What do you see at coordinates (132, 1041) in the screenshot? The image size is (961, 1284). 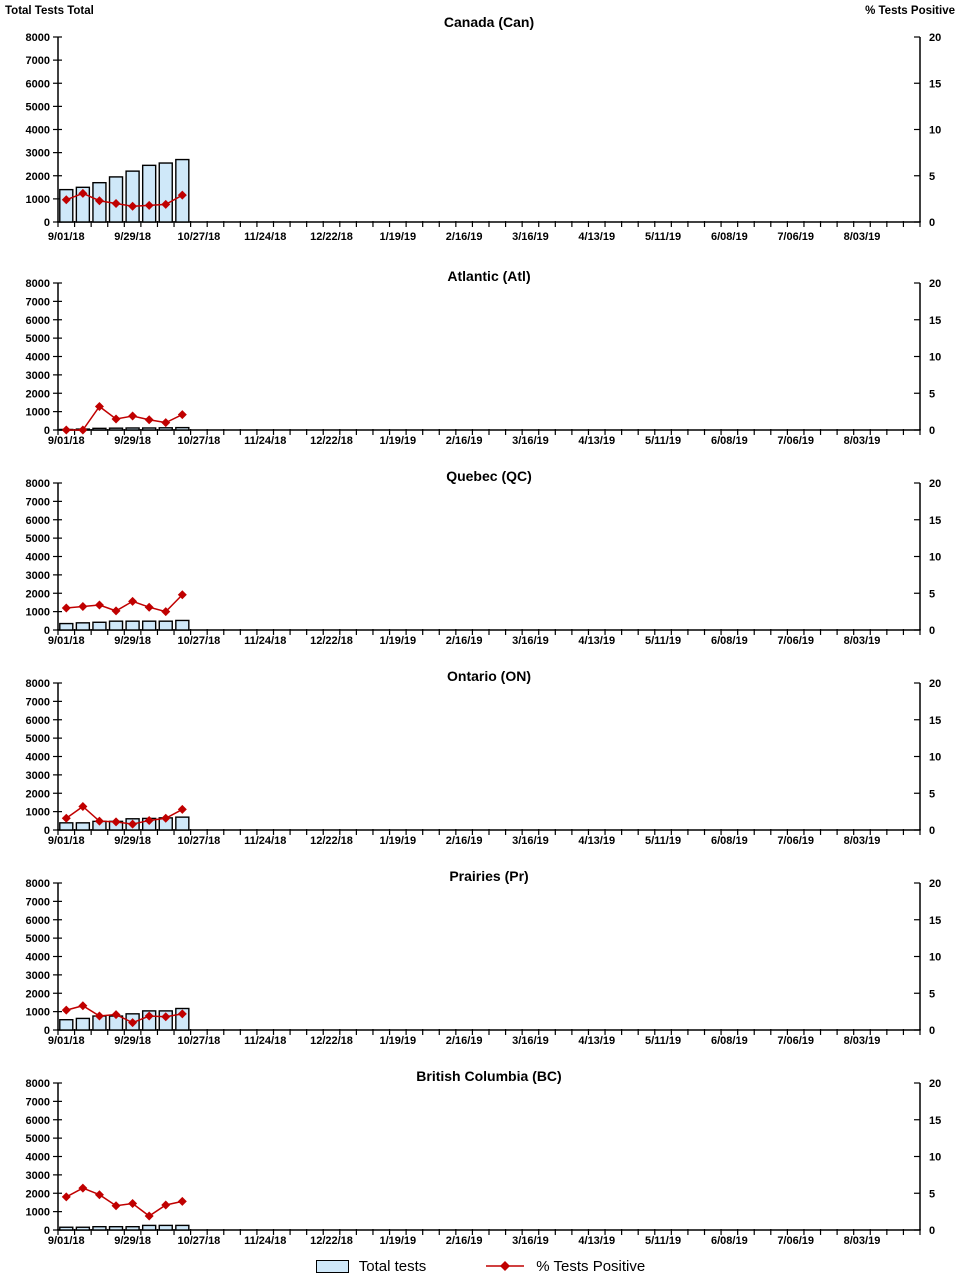 I see `x-tick-label: 9/29/18` at bounding box center [132, 1041].